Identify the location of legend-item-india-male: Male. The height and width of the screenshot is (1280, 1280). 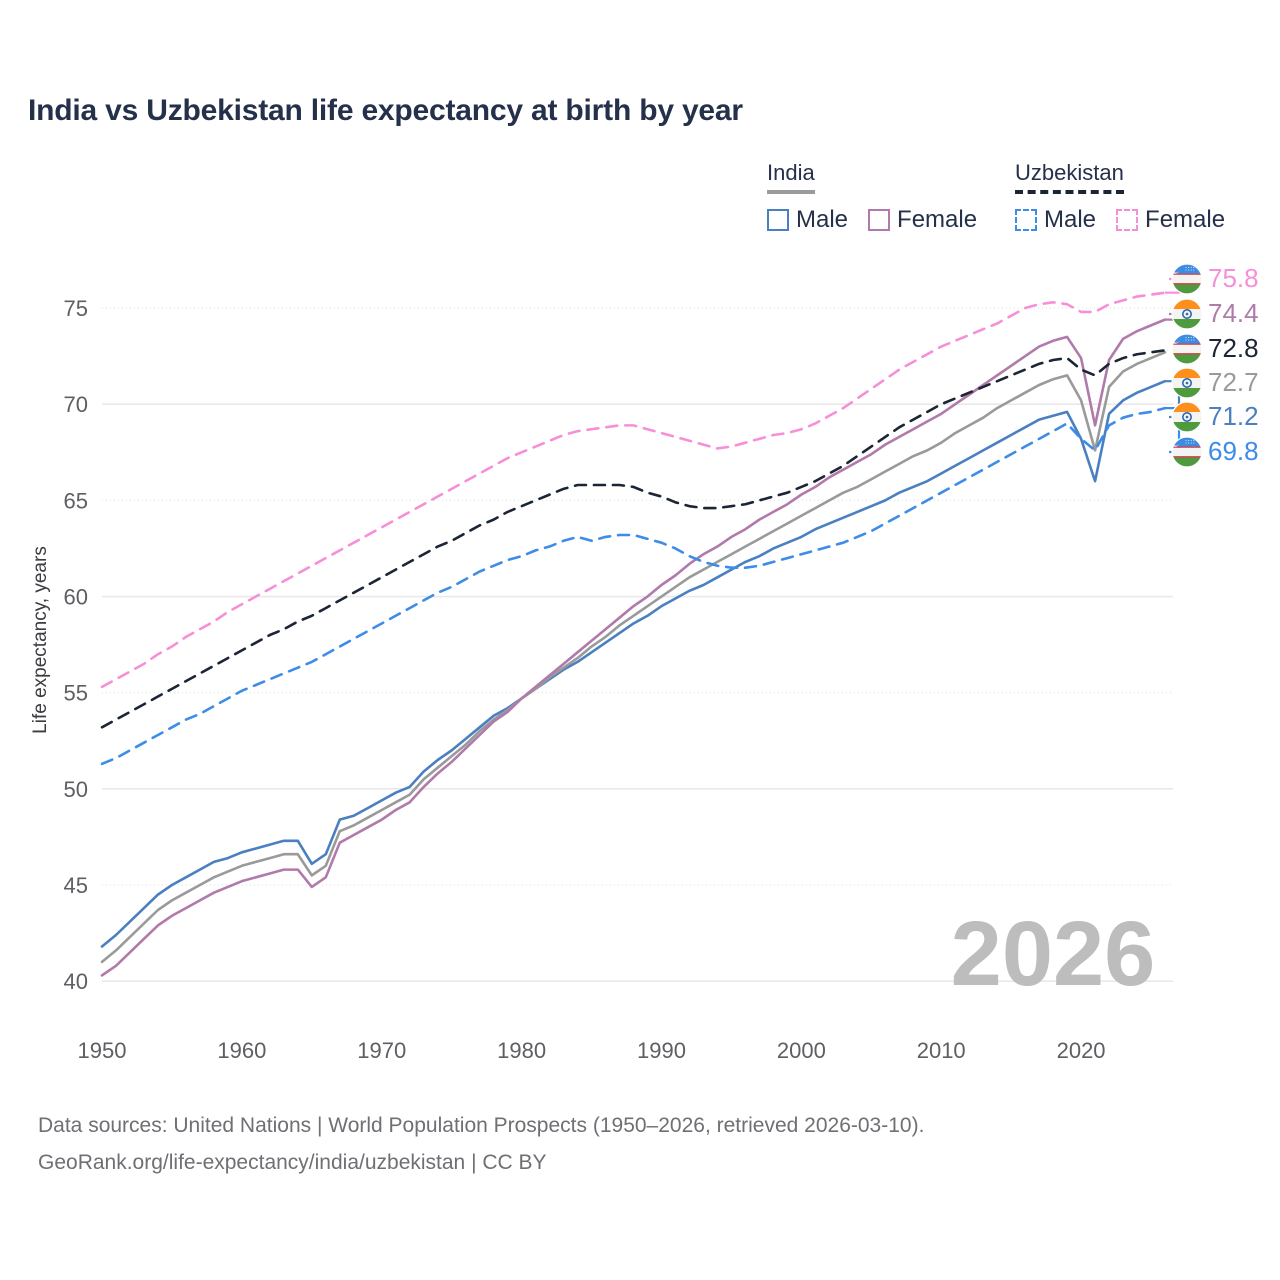
(807, 220).